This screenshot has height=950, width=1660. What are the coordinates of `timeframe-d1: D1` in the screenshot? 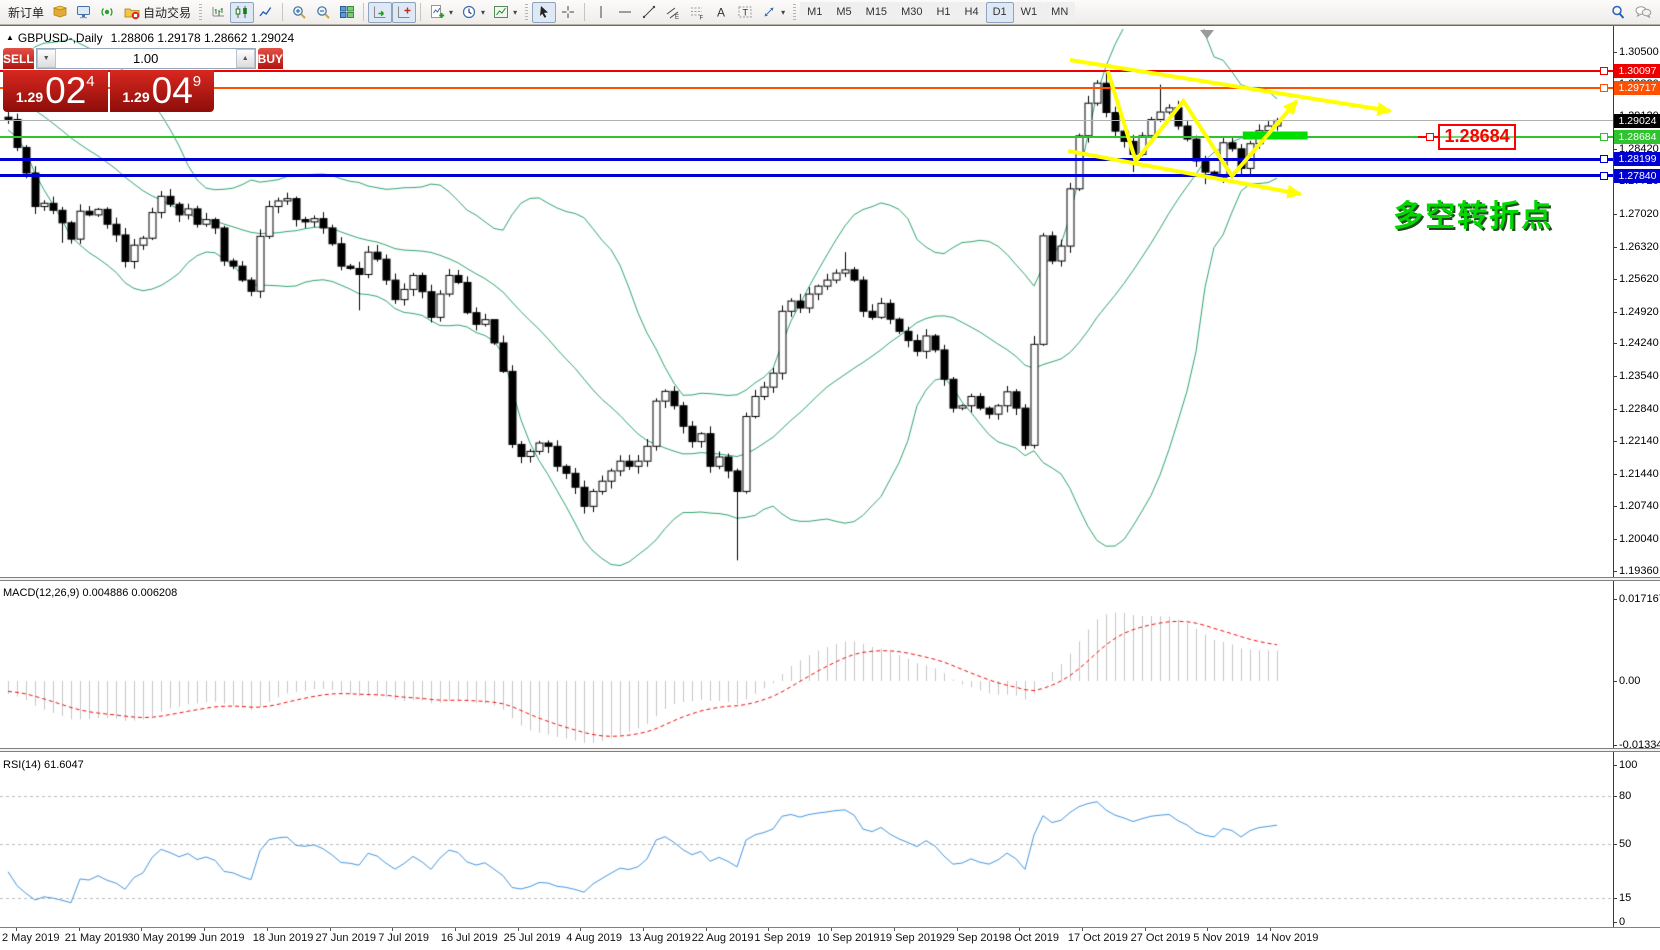 It's located at (999, 12).